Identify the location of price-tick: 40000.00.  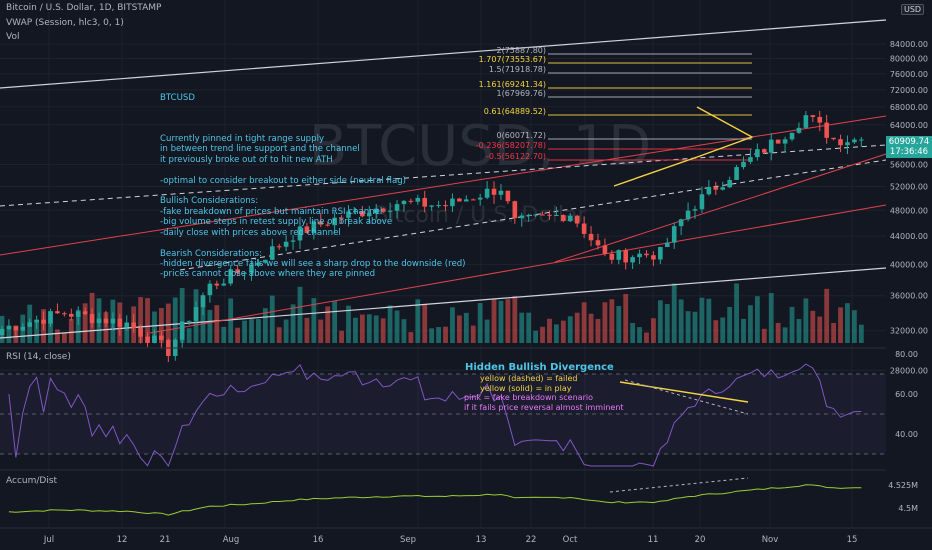
(909, 264).